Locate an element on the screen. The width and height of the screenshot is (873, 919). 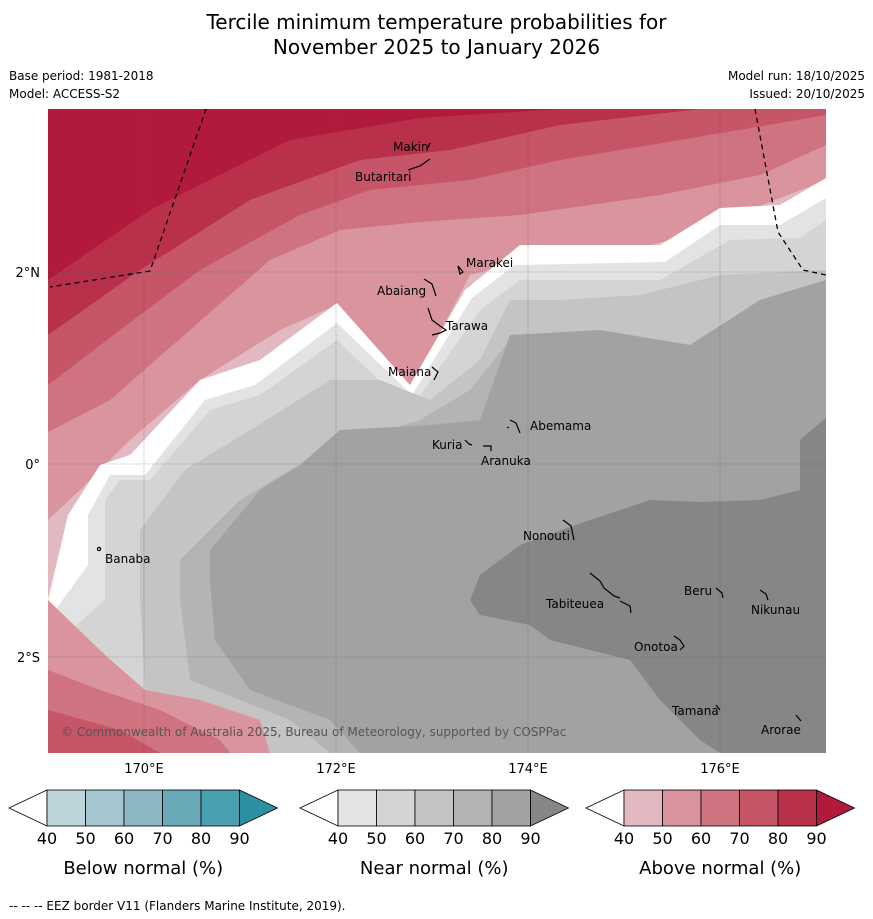
label-banaba: Banaba is located at coordinates (128, 559).